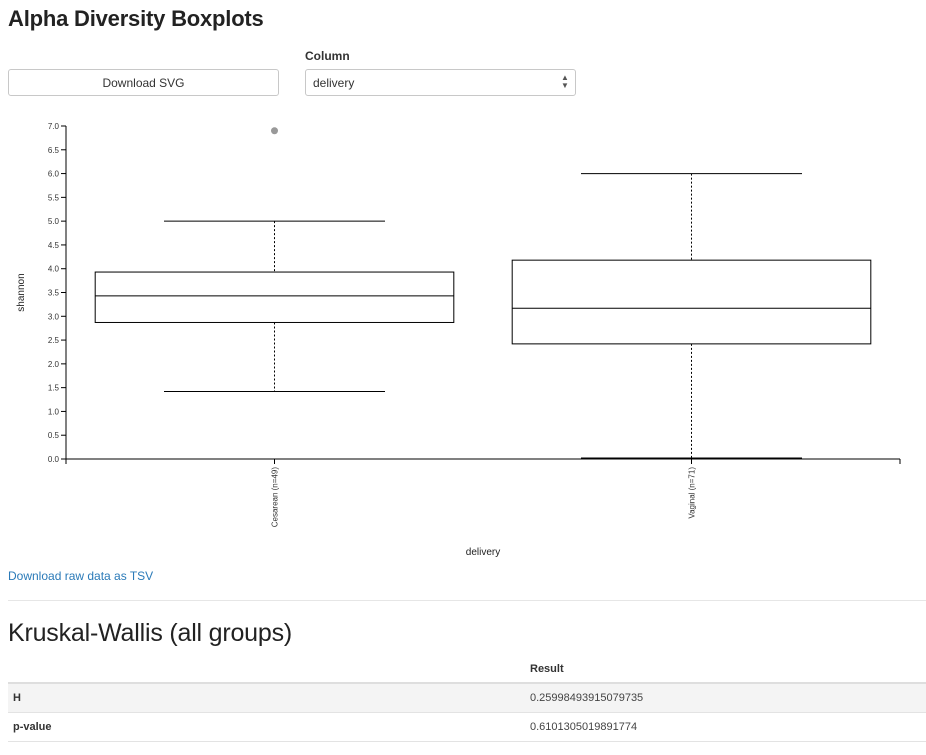  What do you see at coordinates (54, 388) in the screenshot?
I see `y-tick-label: 1.5` at bounding box center [54, 388].